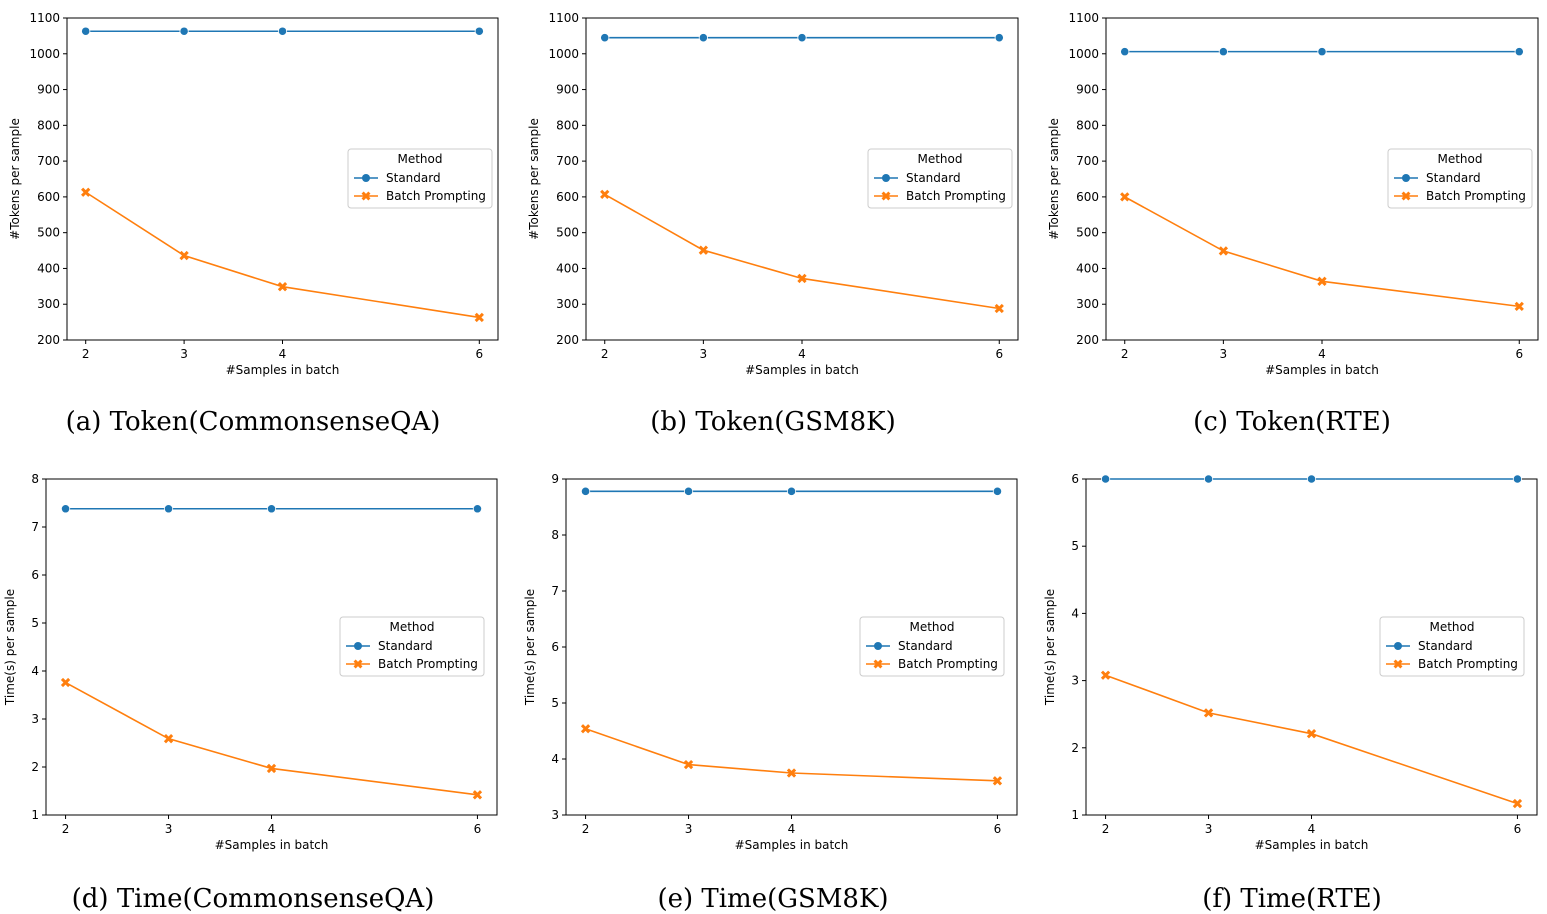  What do you see at coordinates (48, 197) in the screenshot?
I see `y-tick-label: 600` at bounding box center [48, 197].